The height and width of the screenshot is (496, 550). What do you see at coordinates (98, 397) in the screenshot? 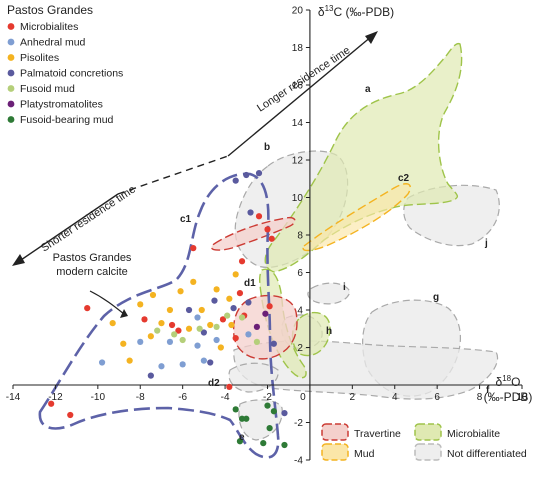
I see `x-tick-label: -10` at bounding box center [98, 397].